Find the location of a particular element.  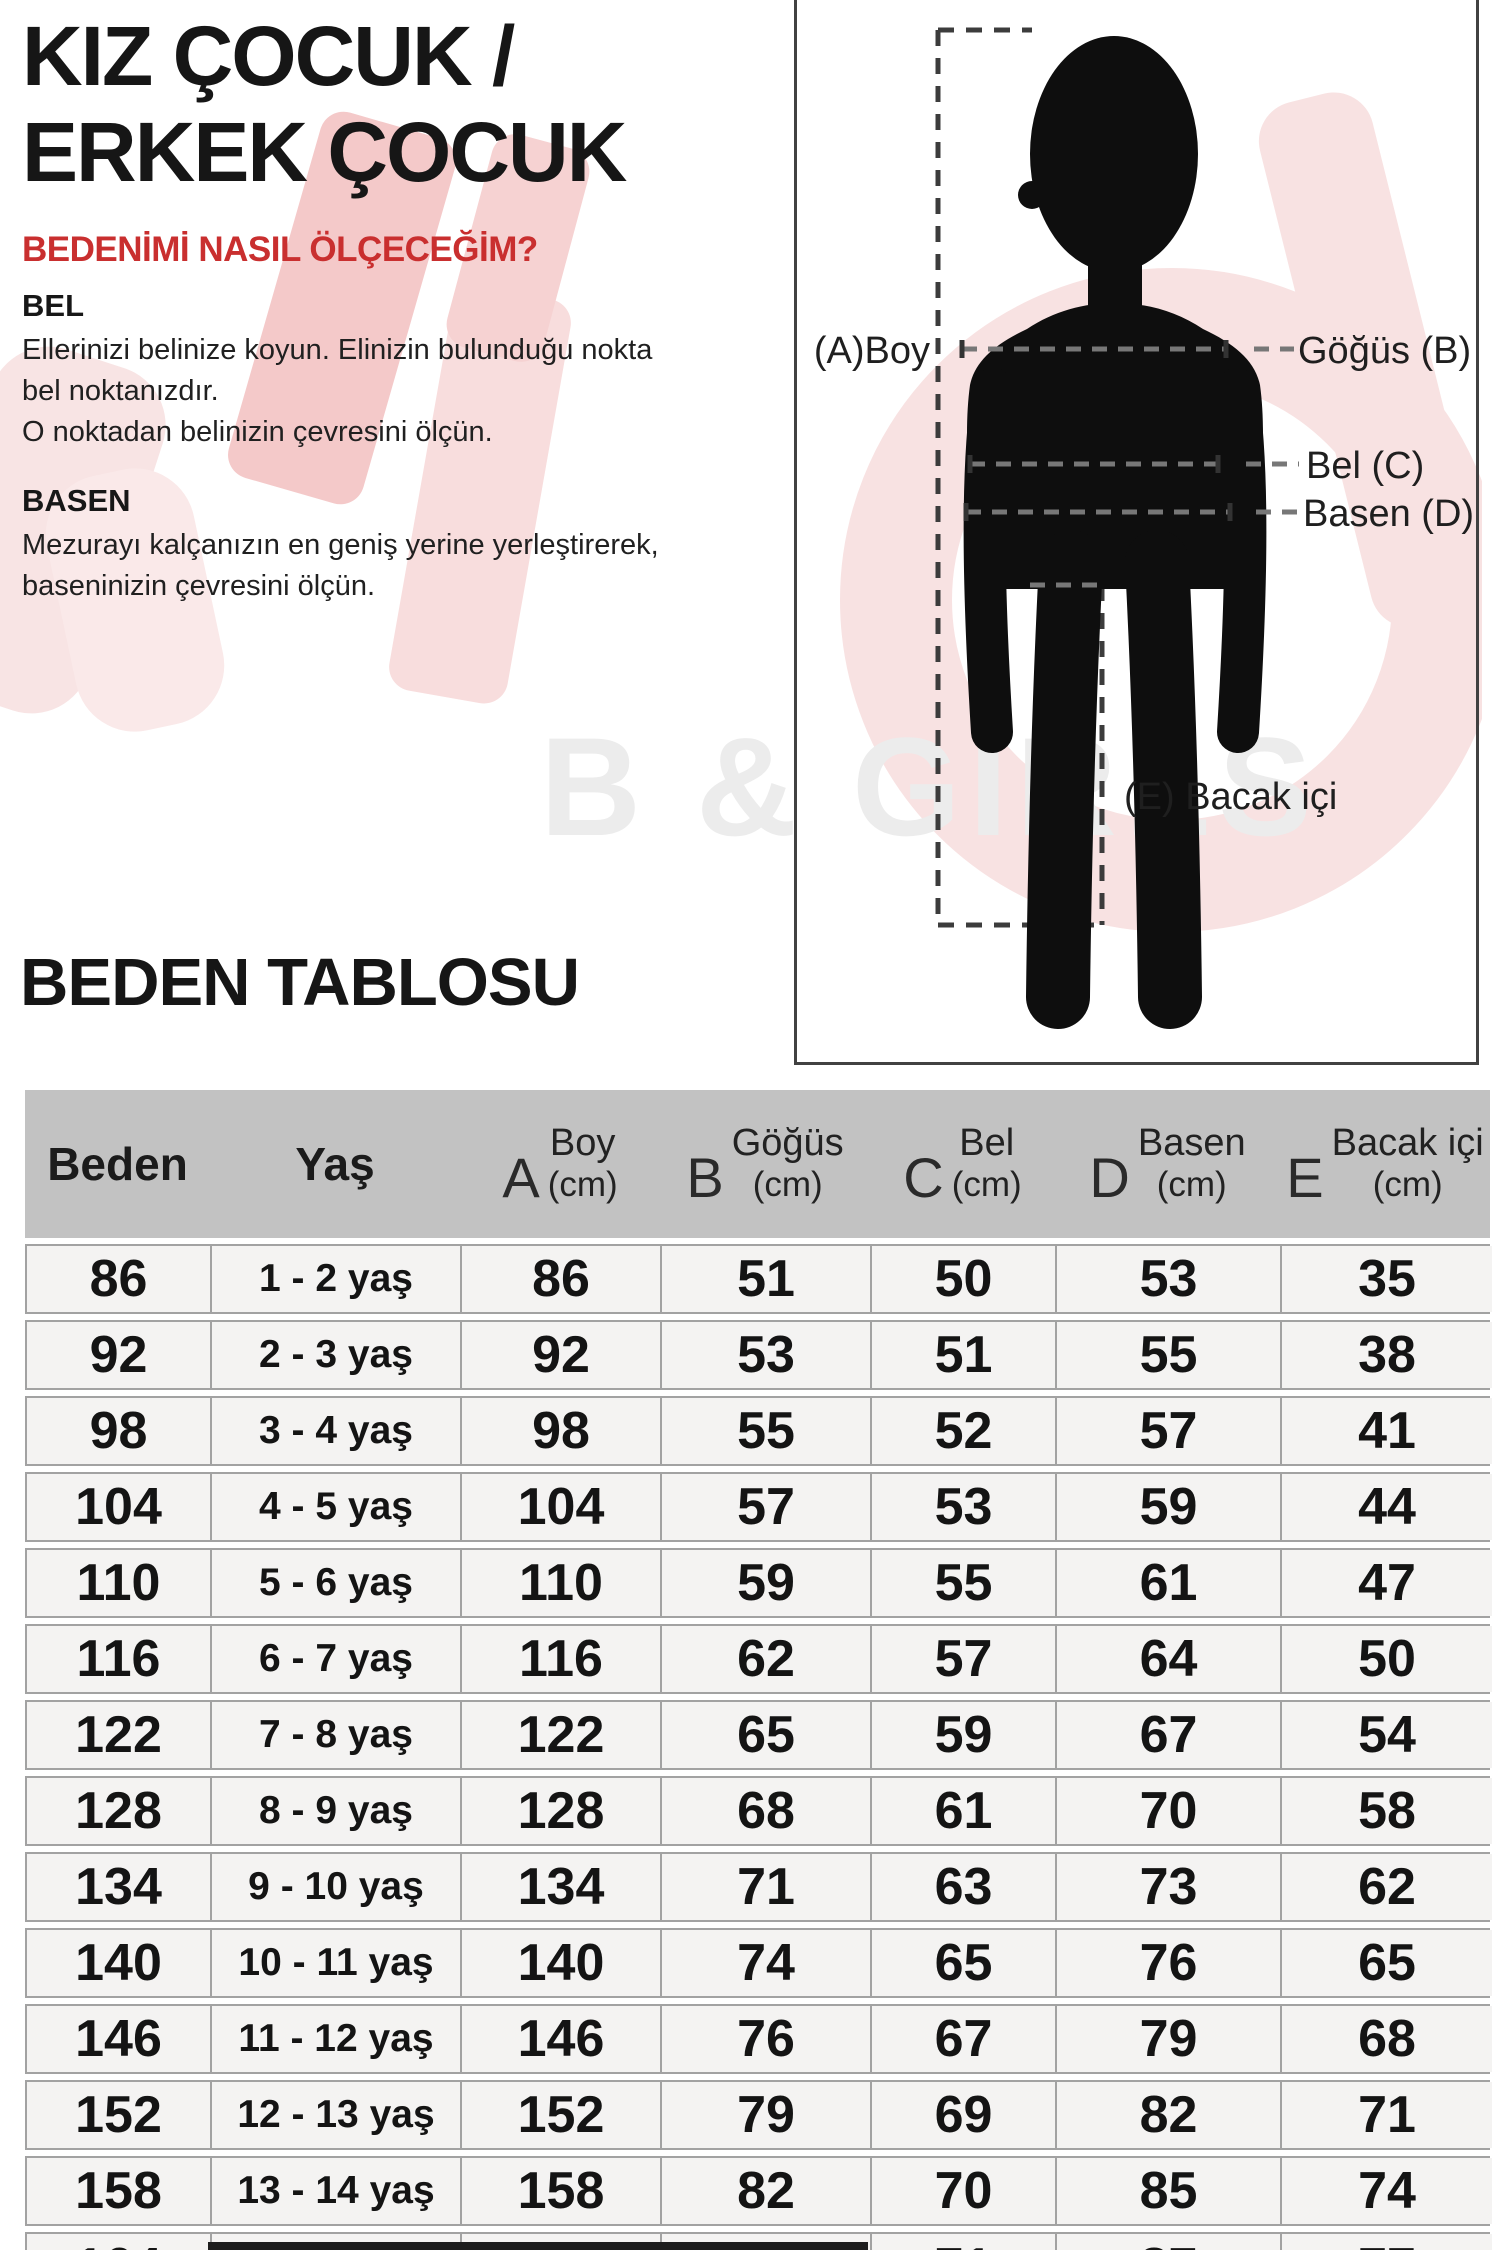

table-cell-boy: 104 is located at coordinates (562, 1507).